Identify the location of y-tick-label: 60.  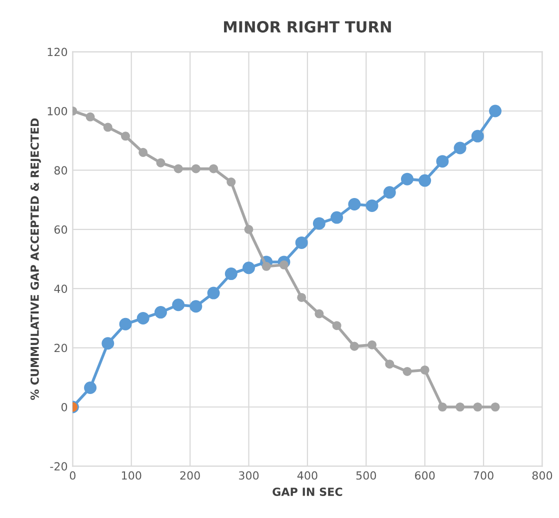
(61, 229).